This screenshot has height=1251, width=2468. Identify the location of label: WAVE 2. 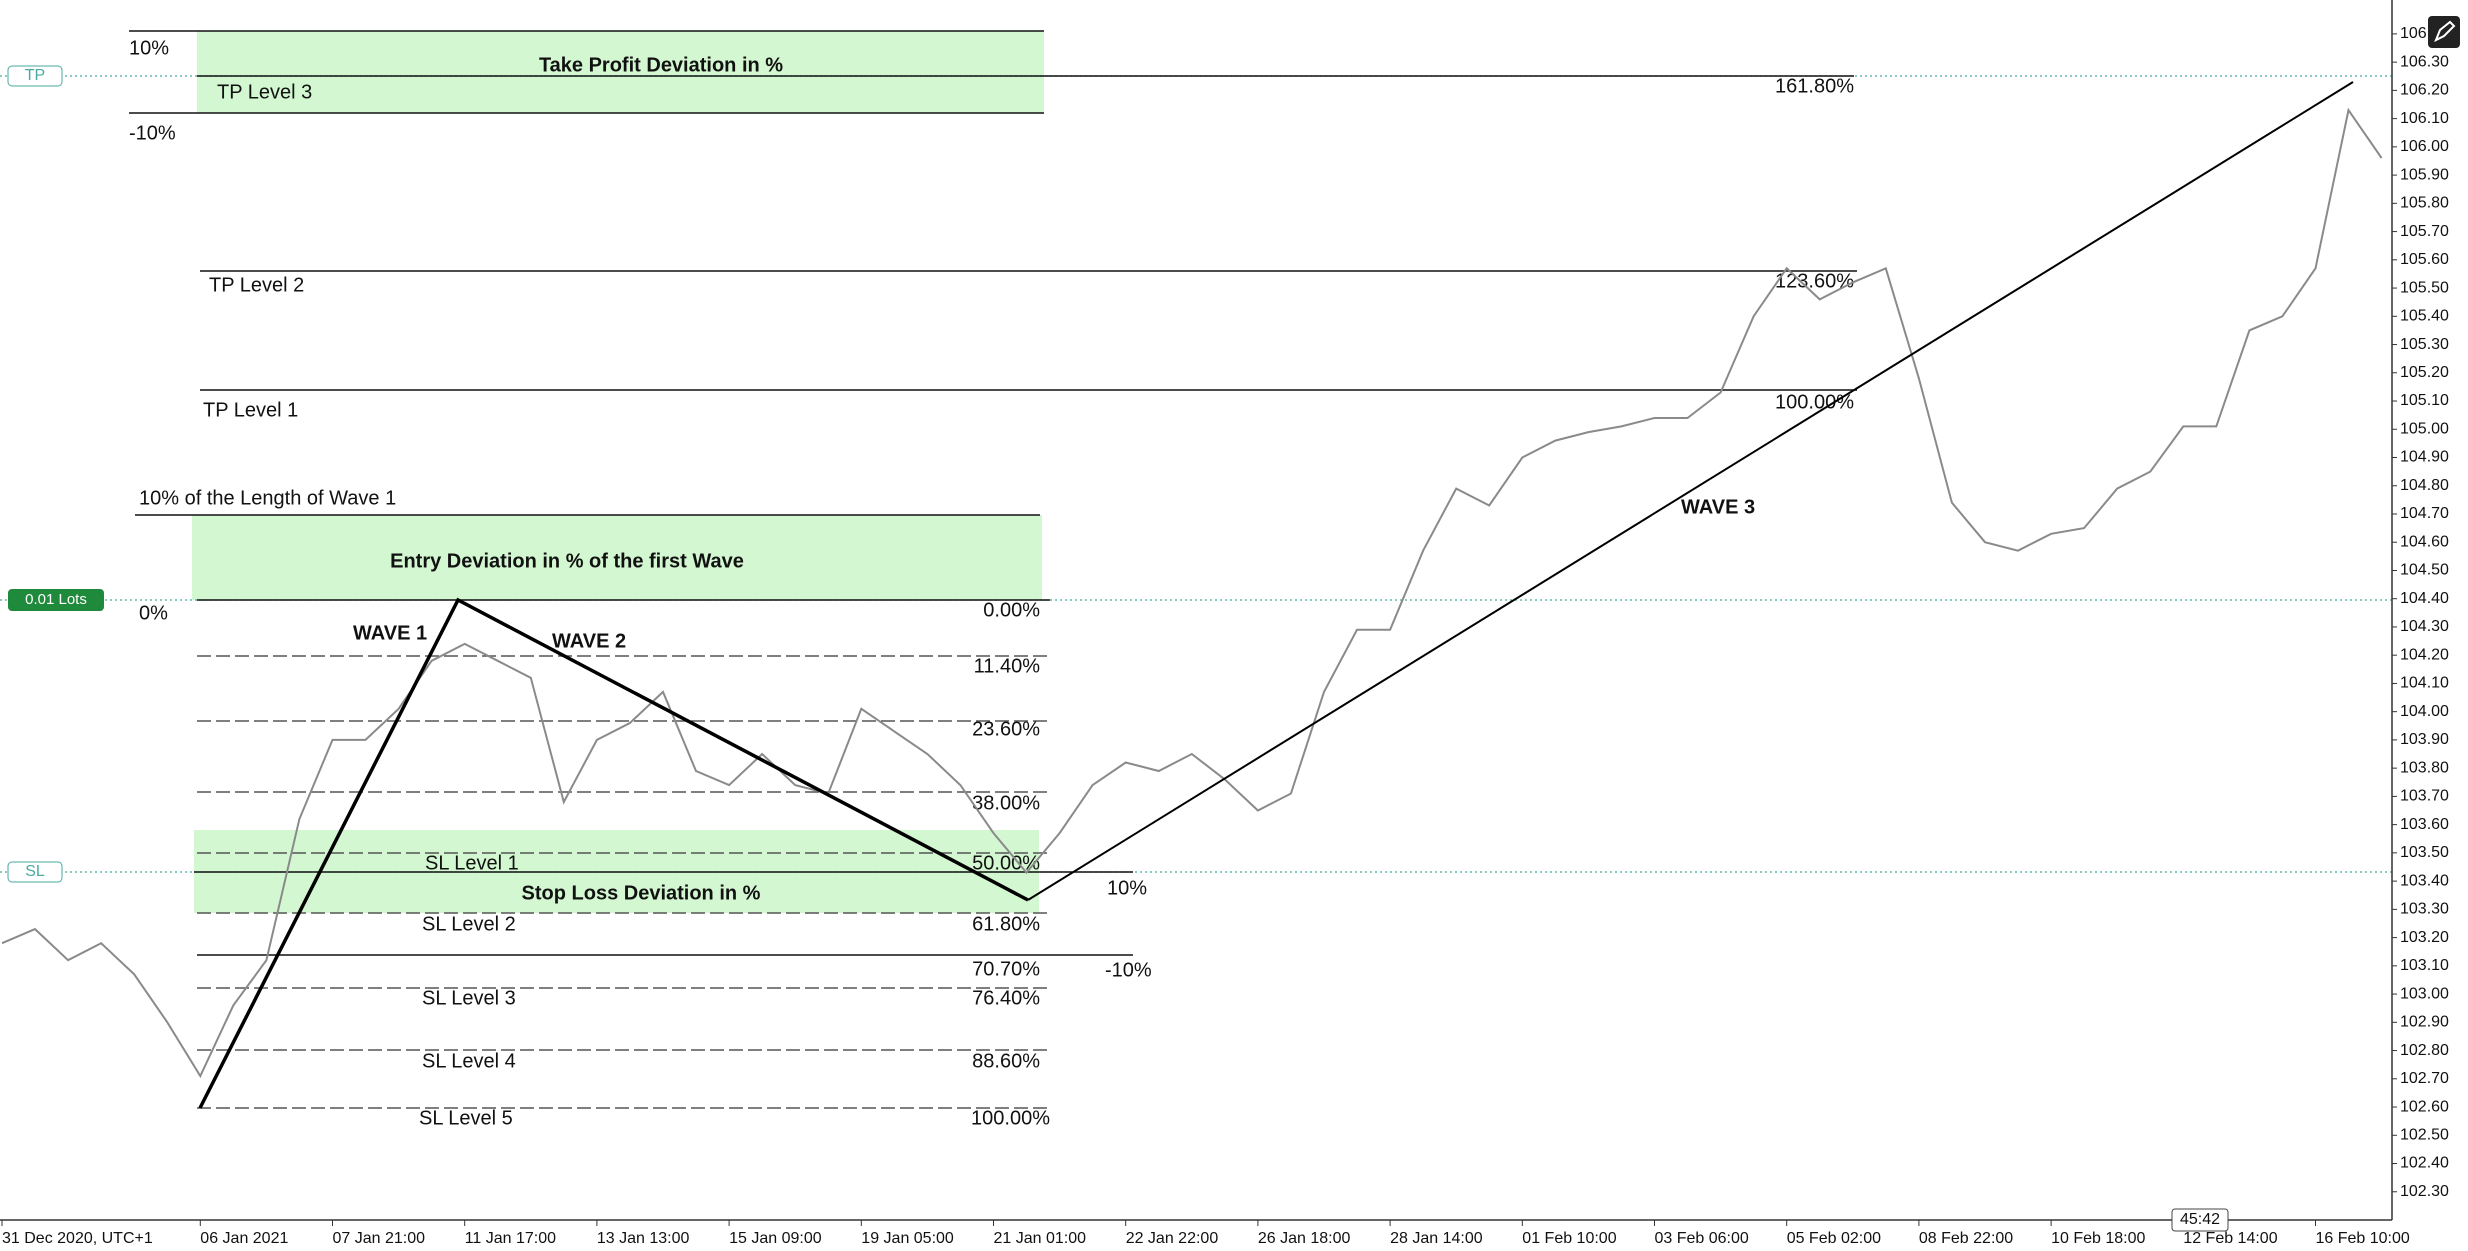
(589, 641).